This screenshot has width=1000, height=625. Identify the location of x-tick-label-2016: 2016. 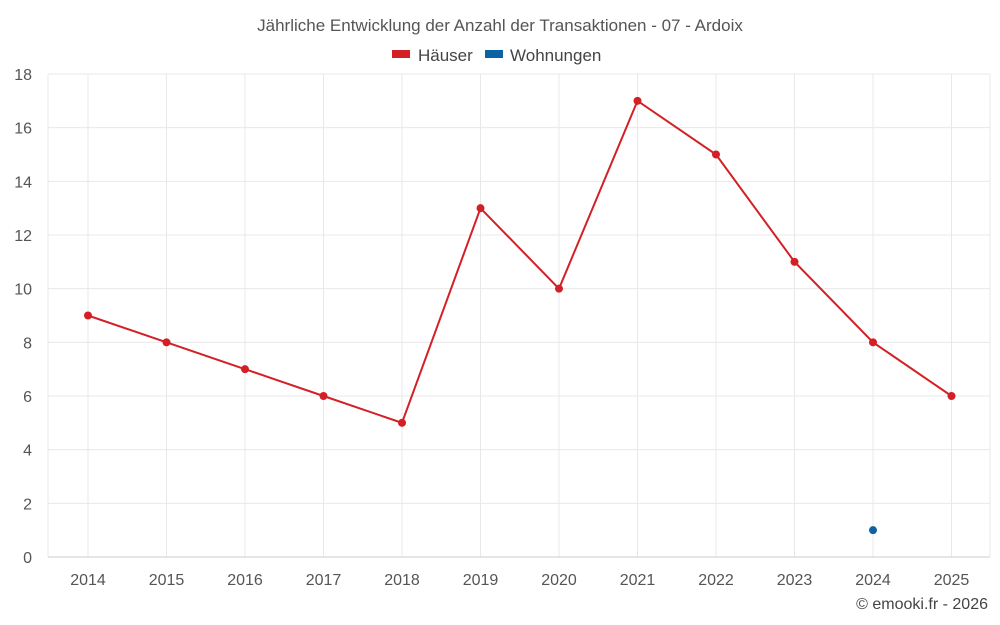
(245, 580).